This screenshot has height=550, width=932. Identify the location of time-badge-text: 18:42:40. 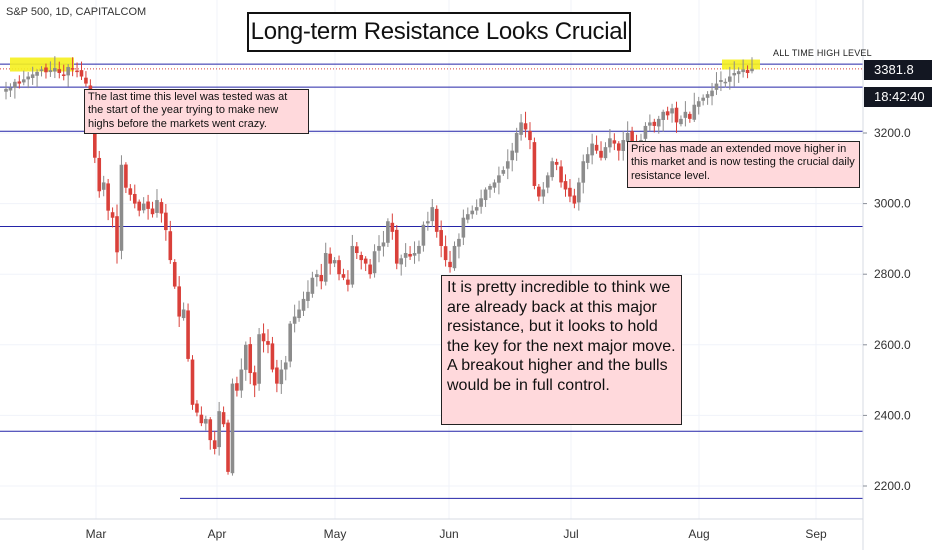
(899, 96).